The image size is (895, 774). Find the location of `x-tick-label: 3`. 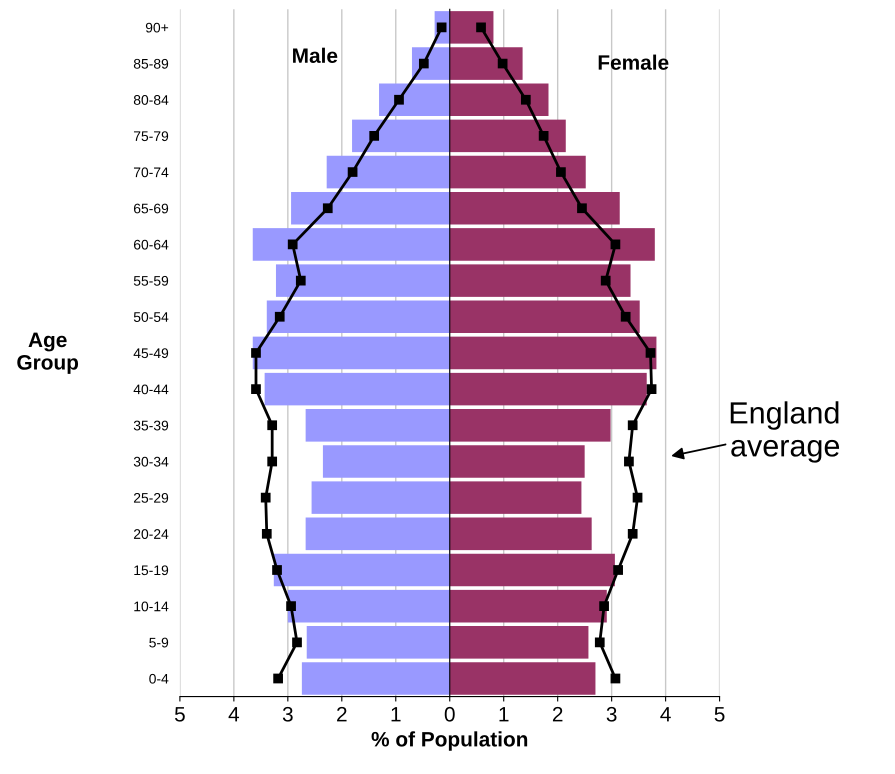

x-tick-label: 3 is located at coordinates (287, 714).